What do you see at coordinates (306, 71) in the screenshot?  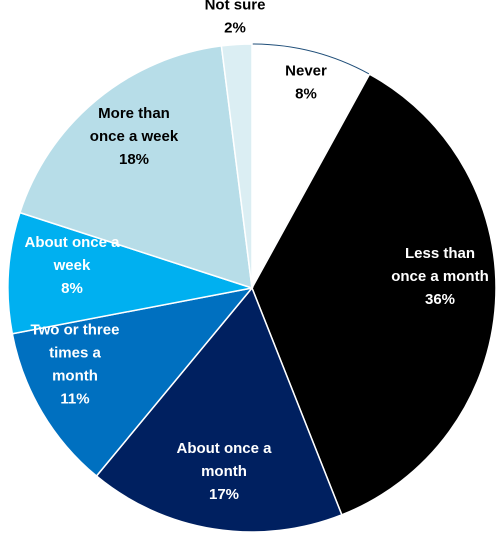 I see `slice-category-label: Never` at bounding box center [306, 71].